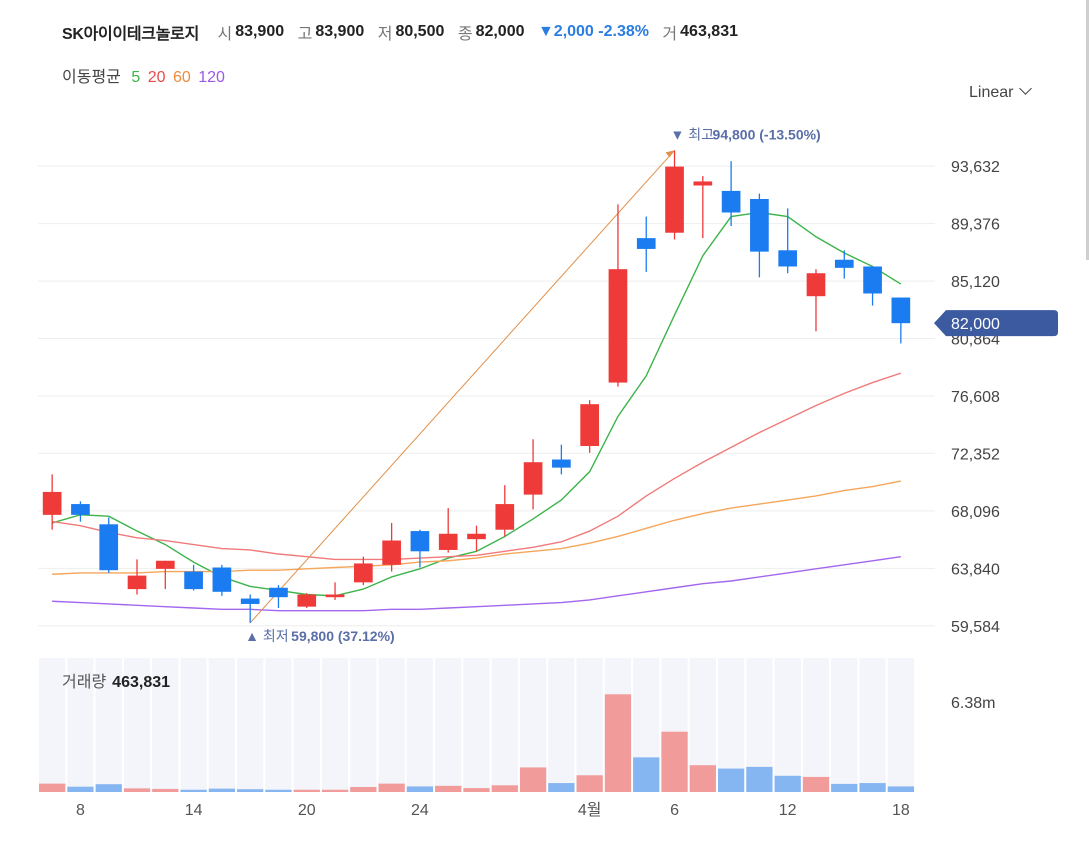 Image resolution: width=1089 pixels, height=861 pixels. Describe the element at coordinates (500, 31) in the screenshot. I see `close-value: 82,000` at that location.